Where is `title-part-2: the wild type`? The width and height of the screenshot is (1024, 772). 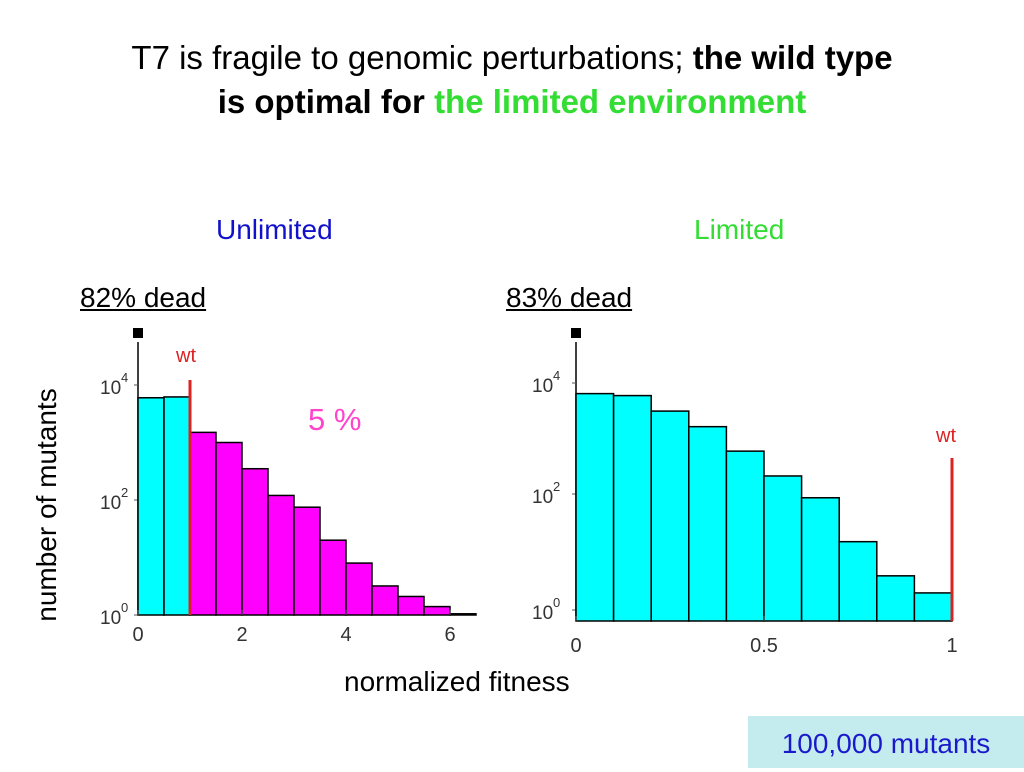 title-part-2: the wild type is located at coordinates (792, 57).